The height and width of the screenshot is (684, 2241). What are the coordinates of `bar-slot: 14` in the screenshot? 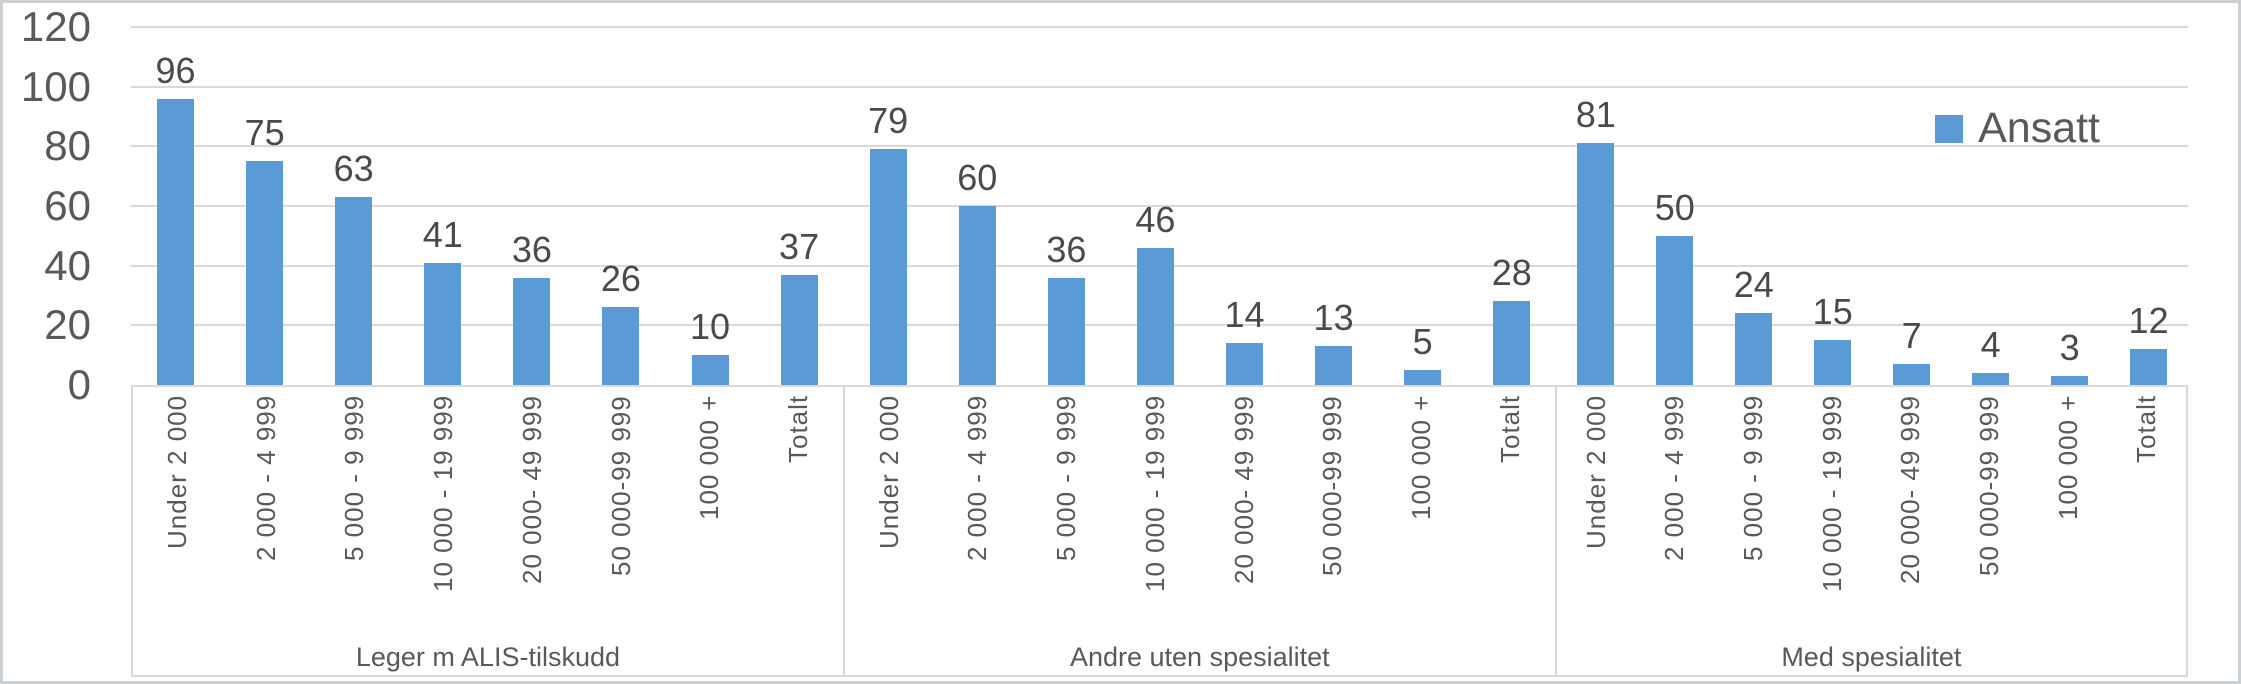 It's located at (1244, 206).